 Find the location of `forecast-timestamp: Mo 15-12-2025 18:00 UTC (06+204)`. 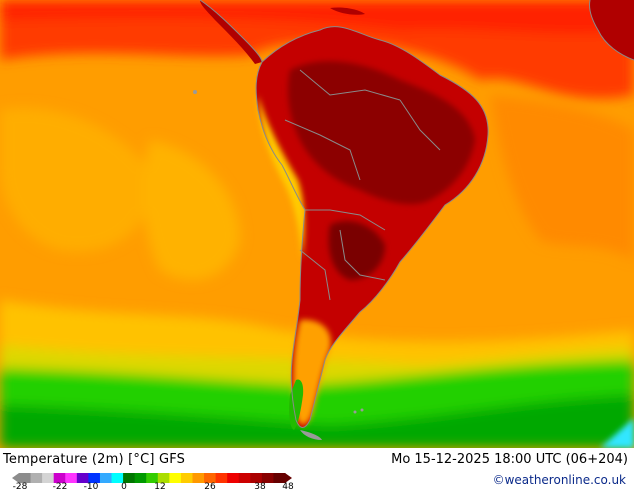

forecast-timestamp: Mo 15-12-2025 18:00 UTC (06+204) is located at coordinates (509, 459).